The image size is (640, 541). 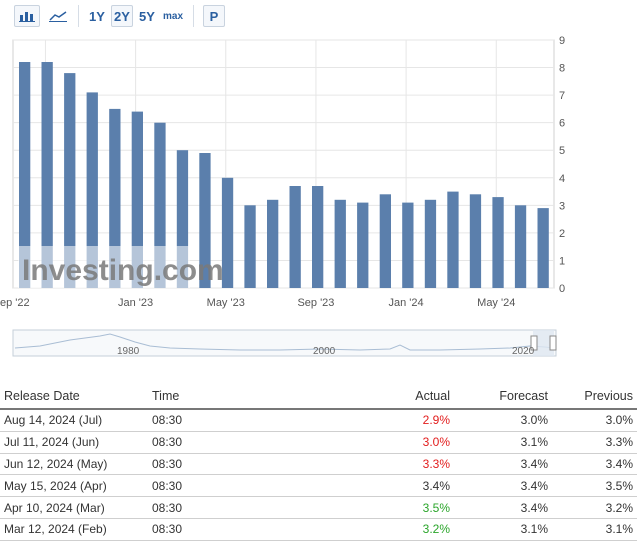 What do you see at coordinates (324, 351) in the screenshot?
I see `navigator-label: 2000` at bounding box center [324, 351].